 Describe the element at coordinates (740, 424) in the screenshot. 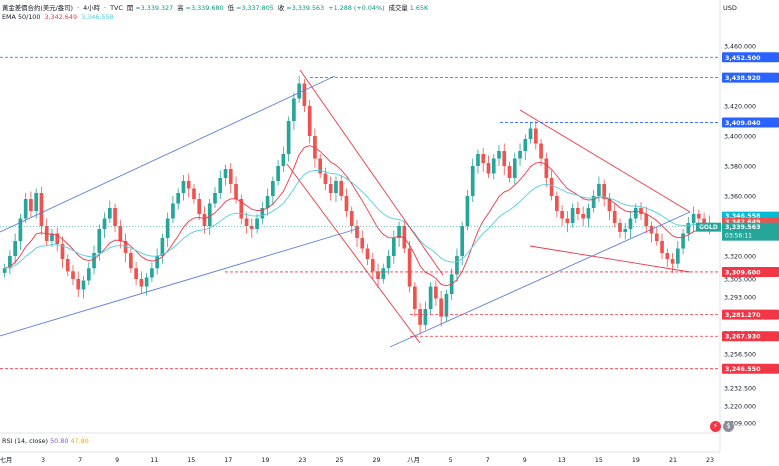

I see `y-tick-label: 3,209.000` at that location.